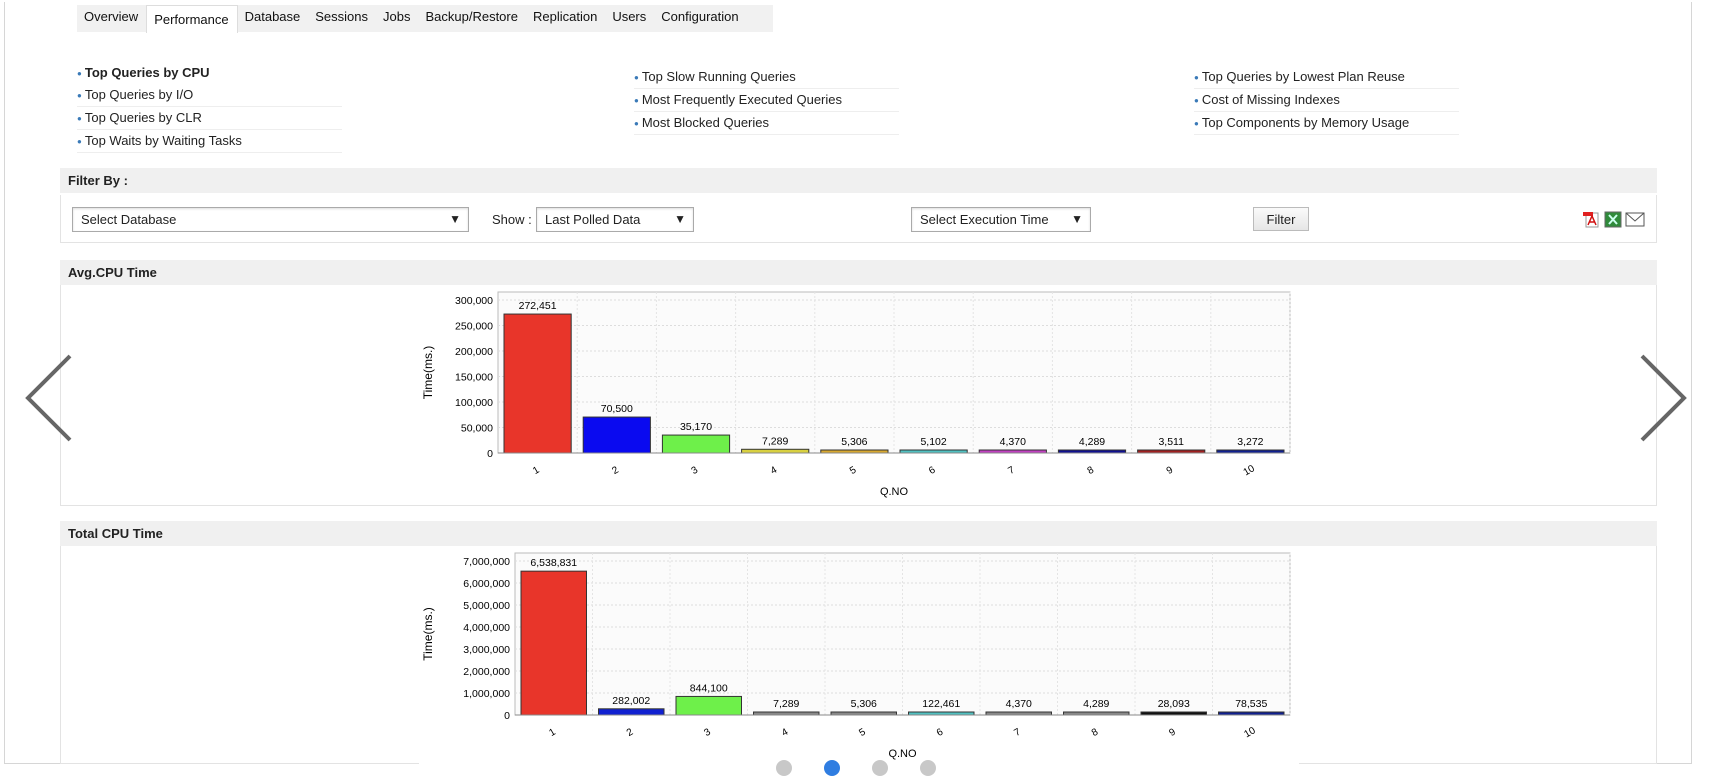  I want to click on y-tick-label: 250,000, so click(474, 327).